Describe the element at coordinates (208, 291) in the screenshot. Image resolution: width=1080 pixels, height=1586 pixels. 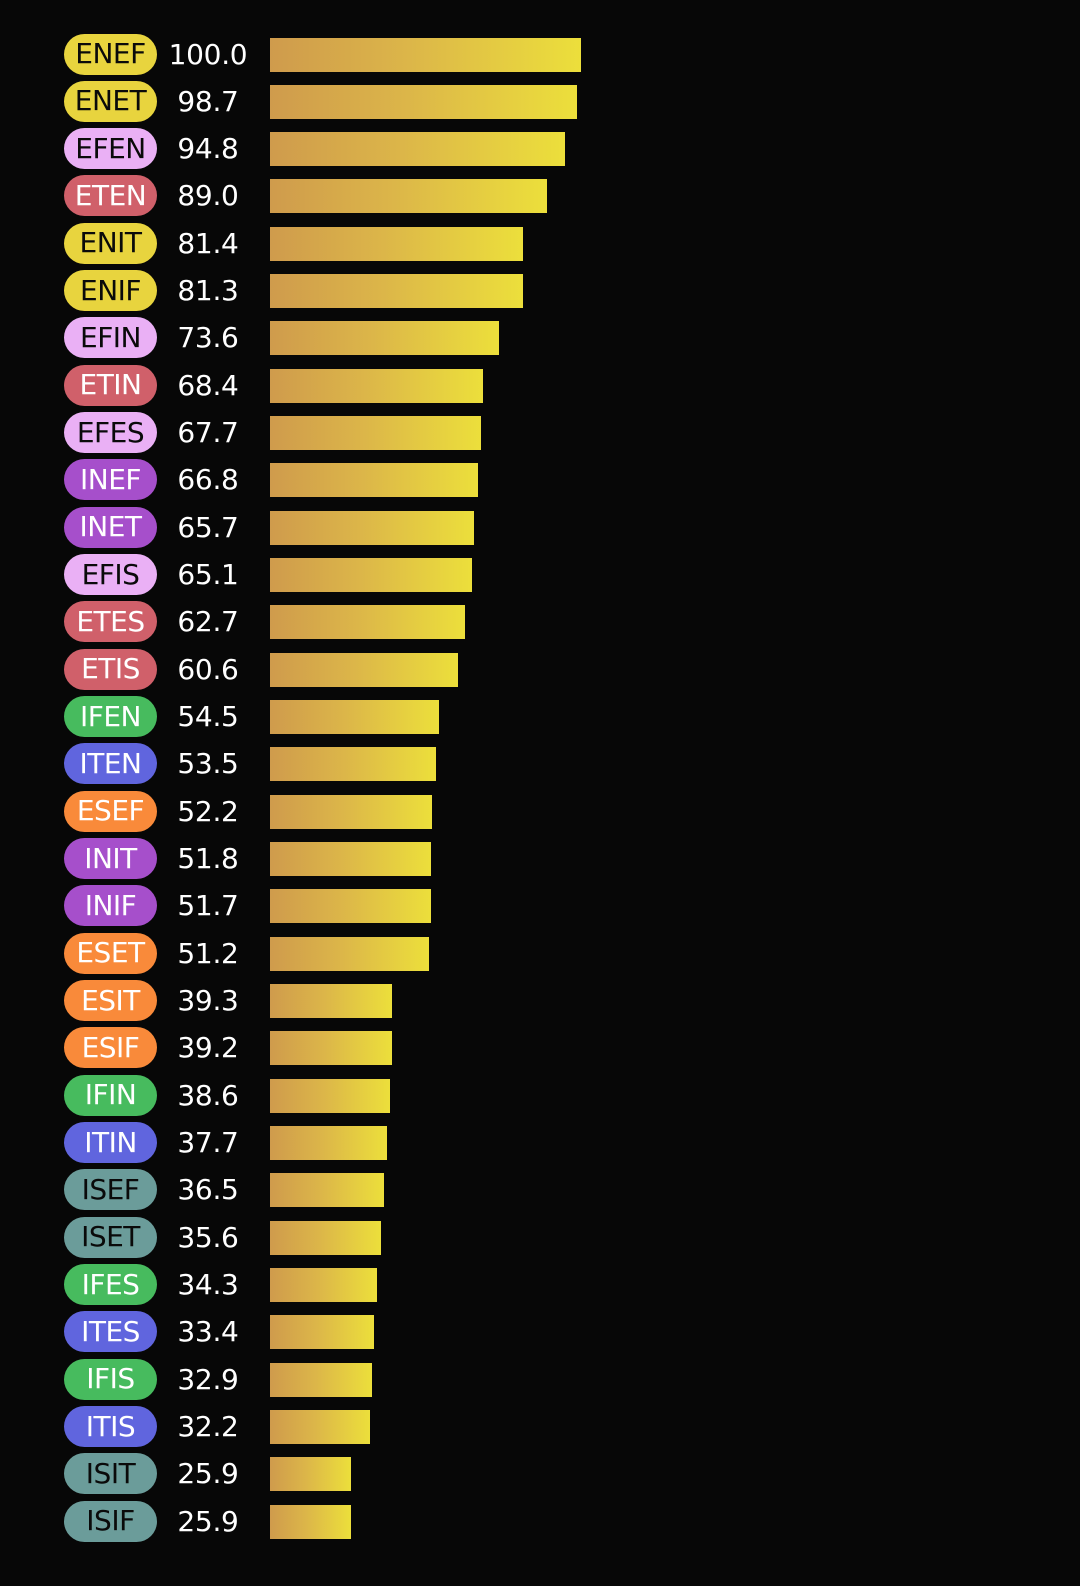
I see `value-label: 81.3` at that location.